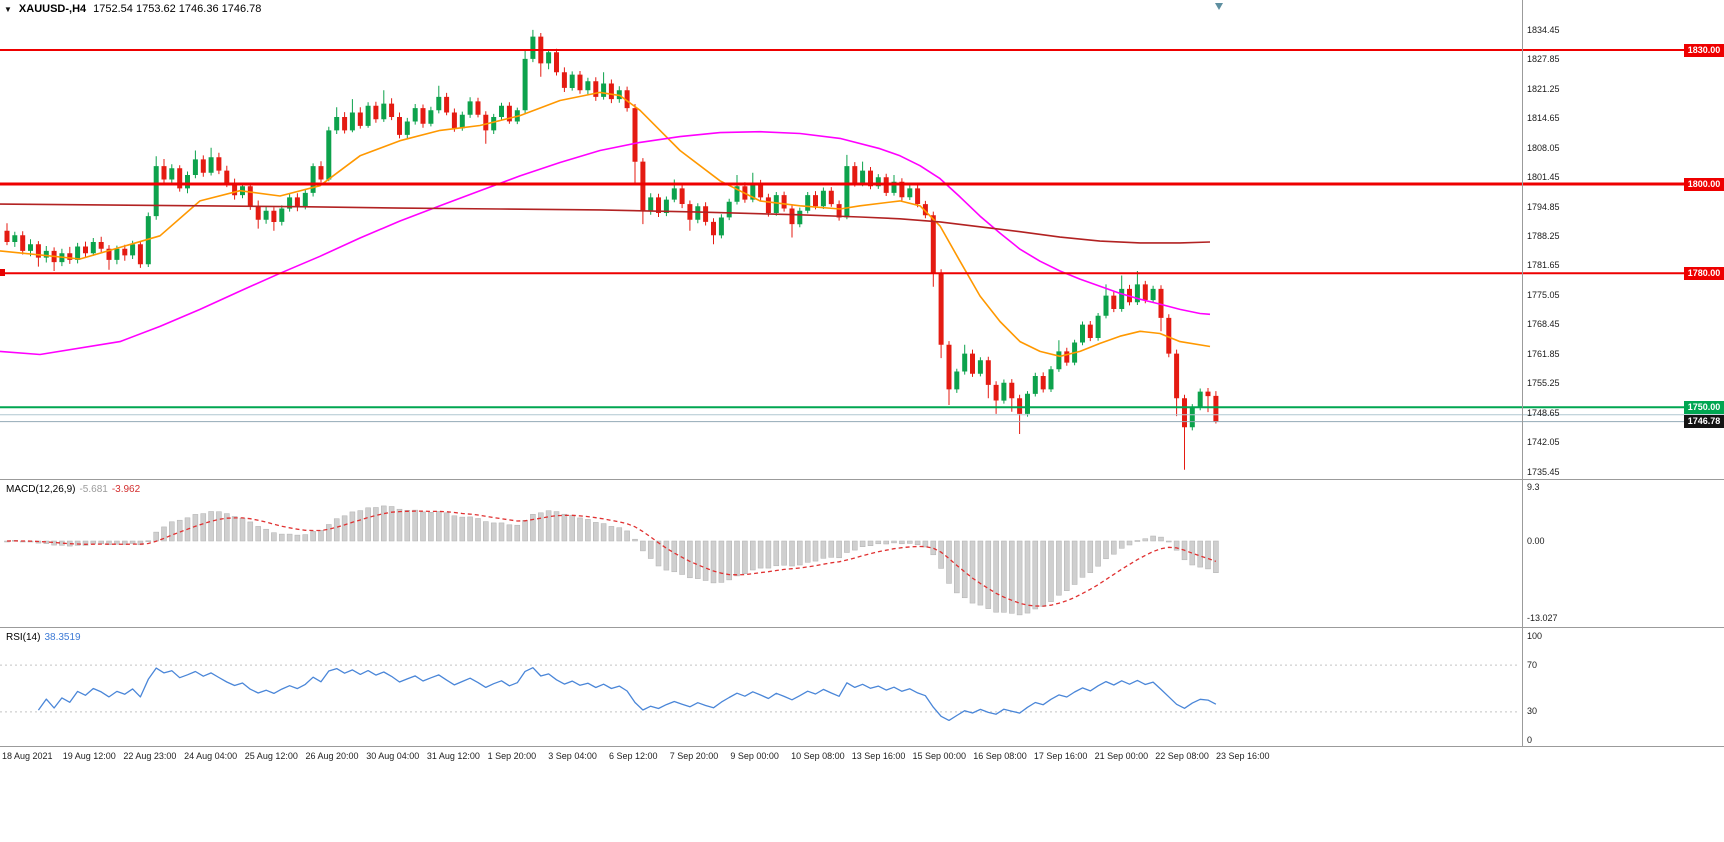 The height and width of the screenshot is (842, 1724). What do you see at coordinates (633, 756) in the screenshot?
I see `time-axis-label: 6 Sep 12:00` at bounding box center [633, 756].